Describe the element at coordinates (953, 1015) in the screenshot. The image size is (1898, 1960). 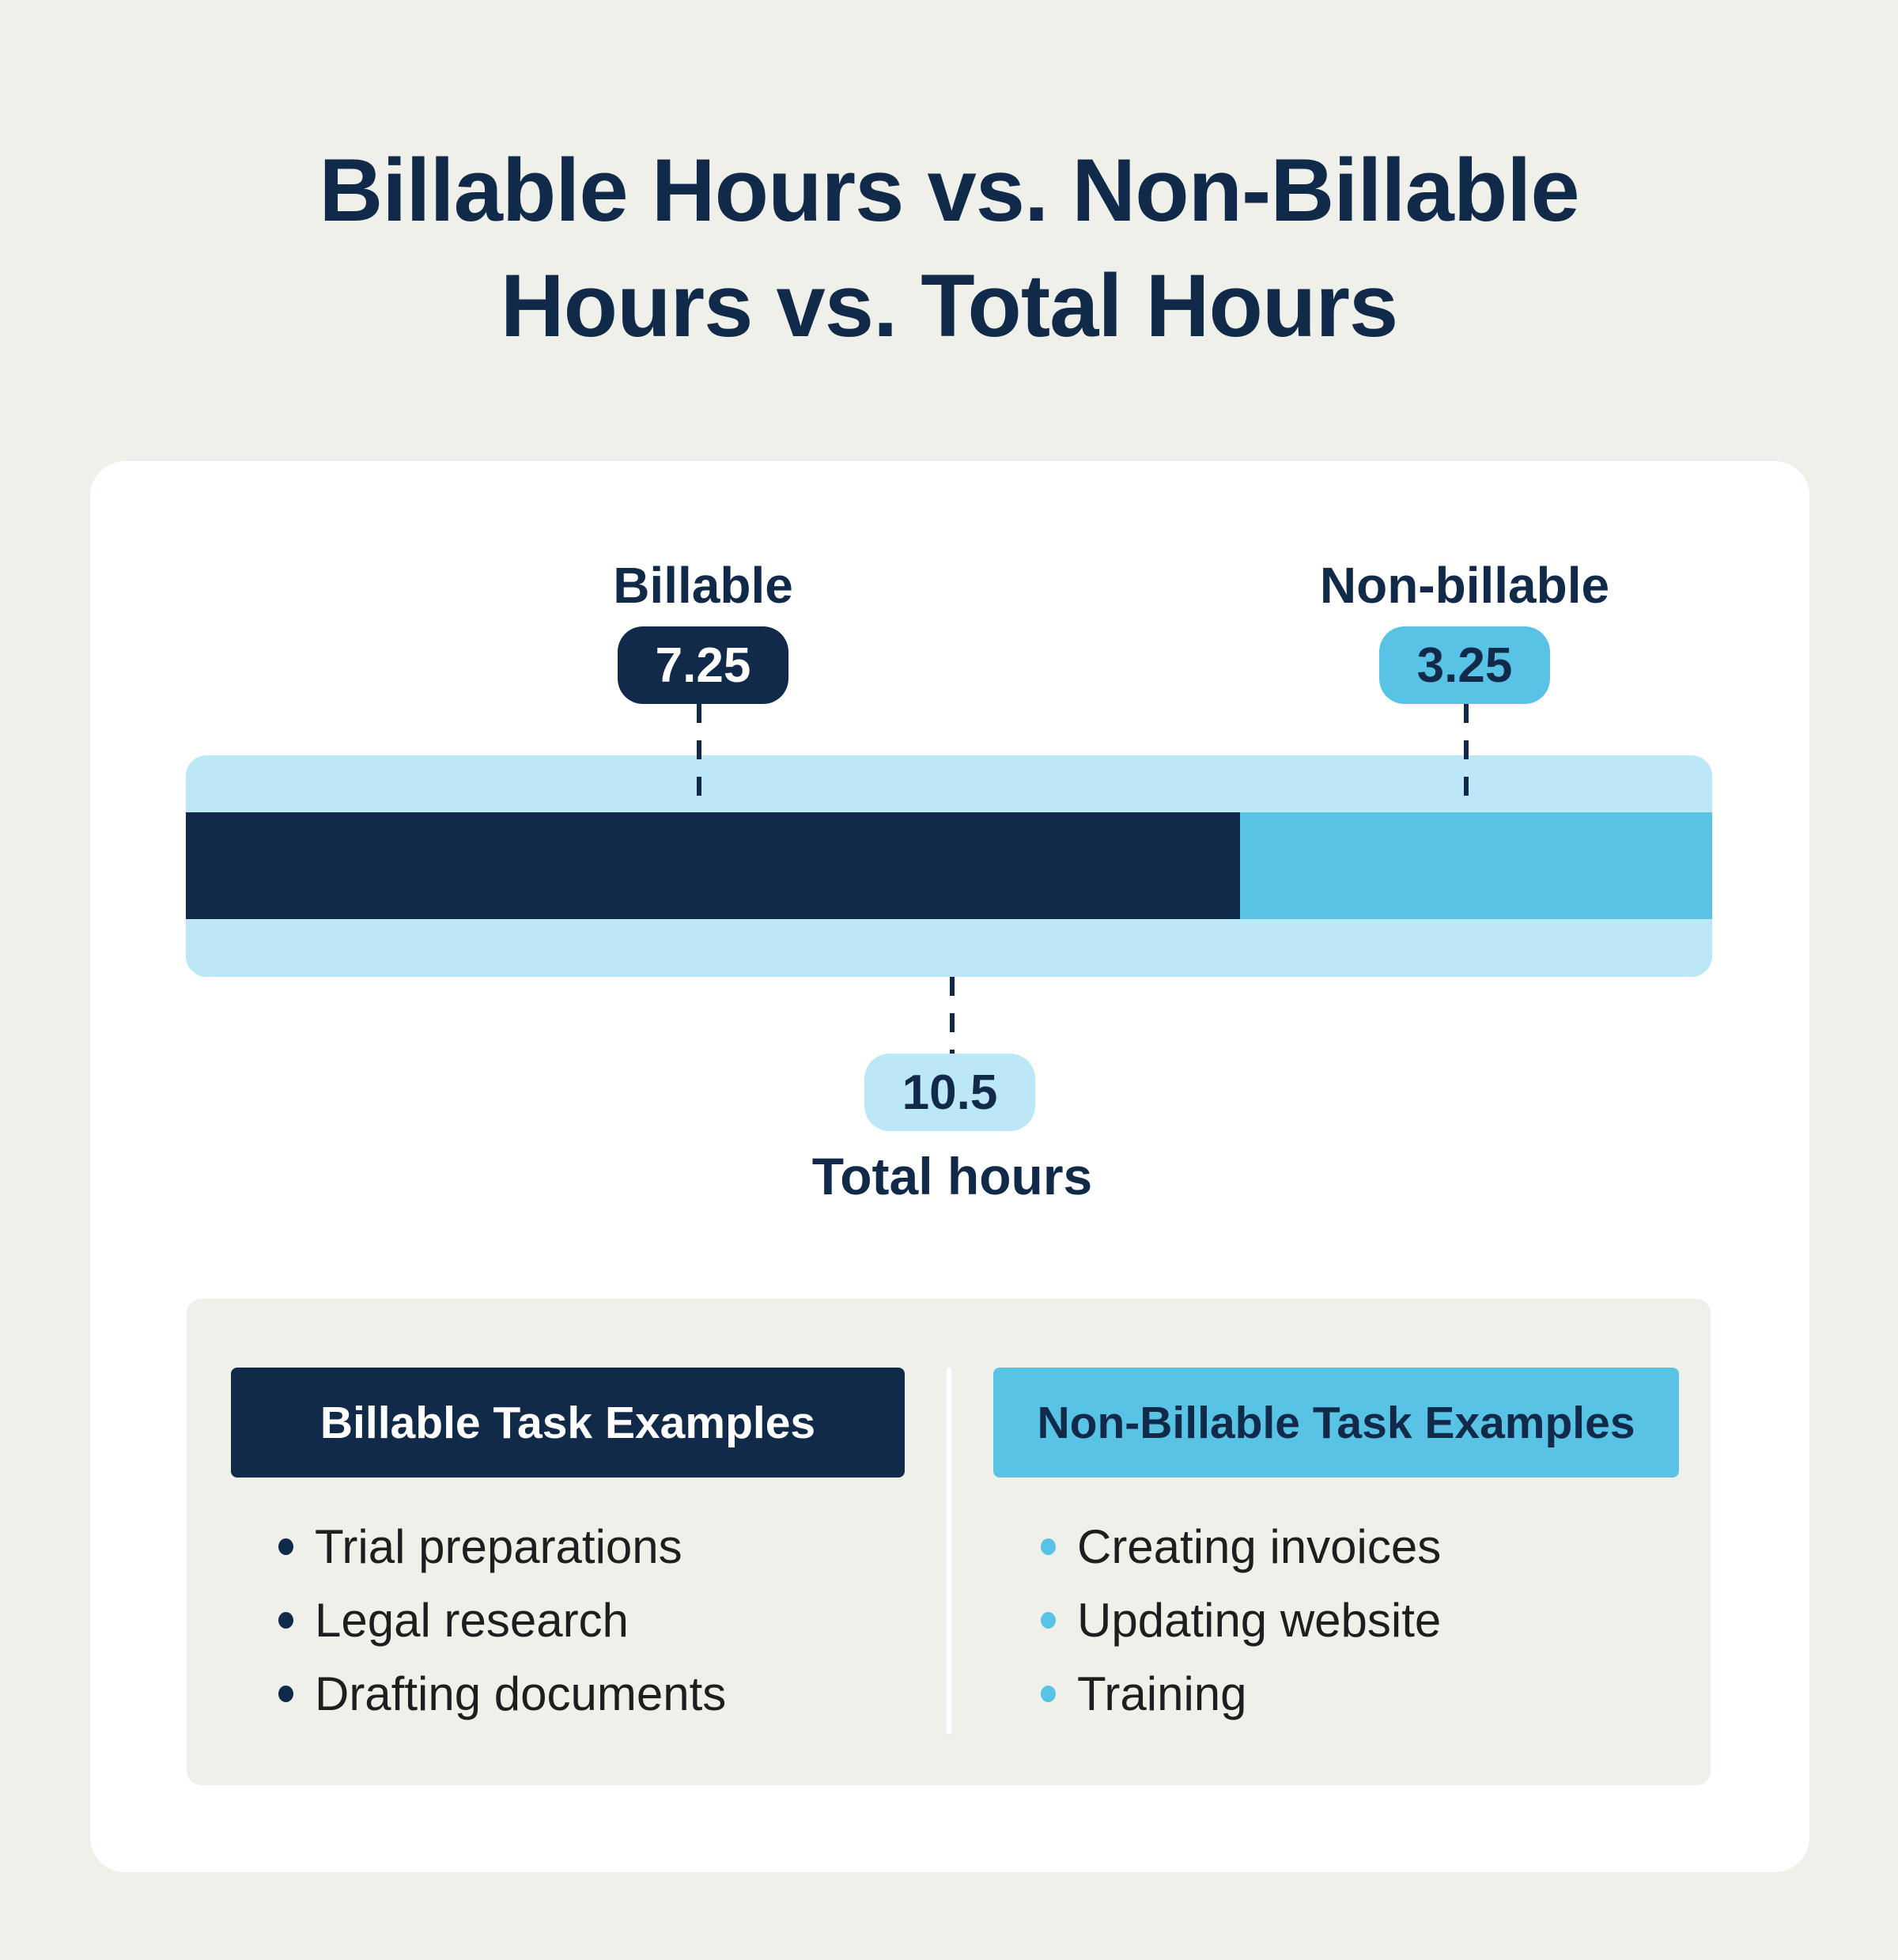
I see `total-connector-line` at that location.